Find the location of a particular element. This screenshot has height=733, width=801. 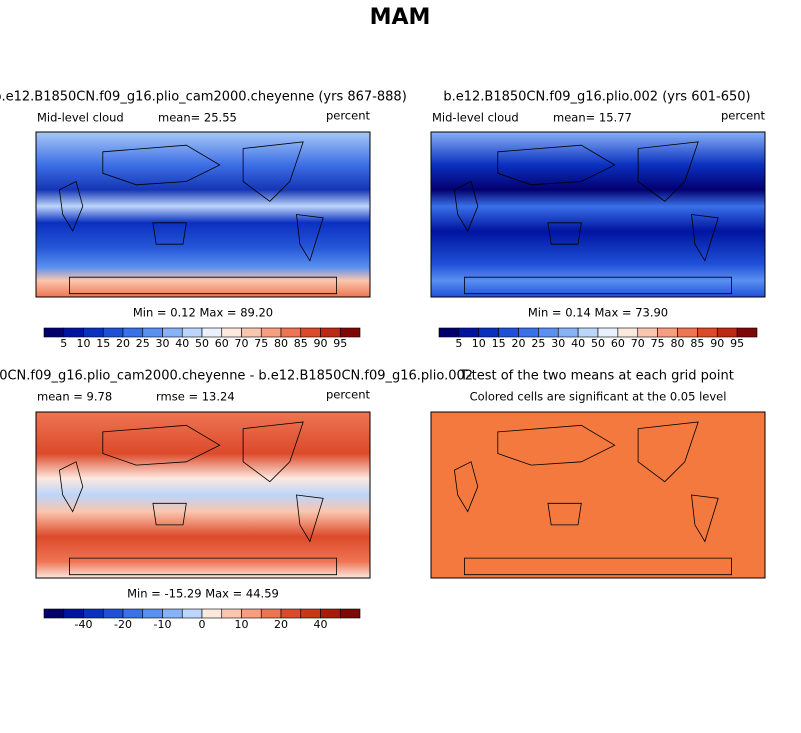

colorbar-label: -40 is located at coordinates (84, 624).